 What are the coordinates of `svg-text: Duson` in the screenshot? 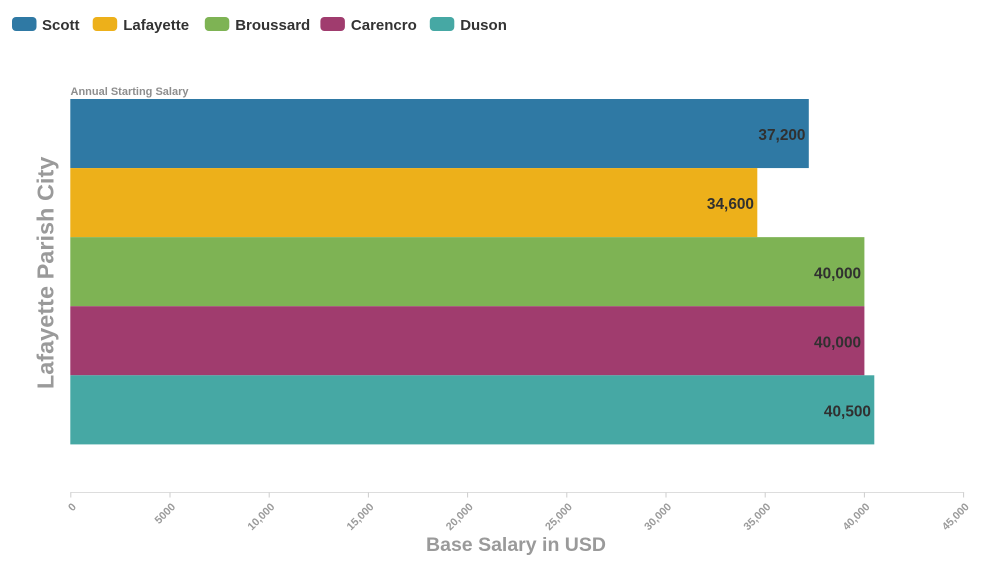 It's located at (483, 25).